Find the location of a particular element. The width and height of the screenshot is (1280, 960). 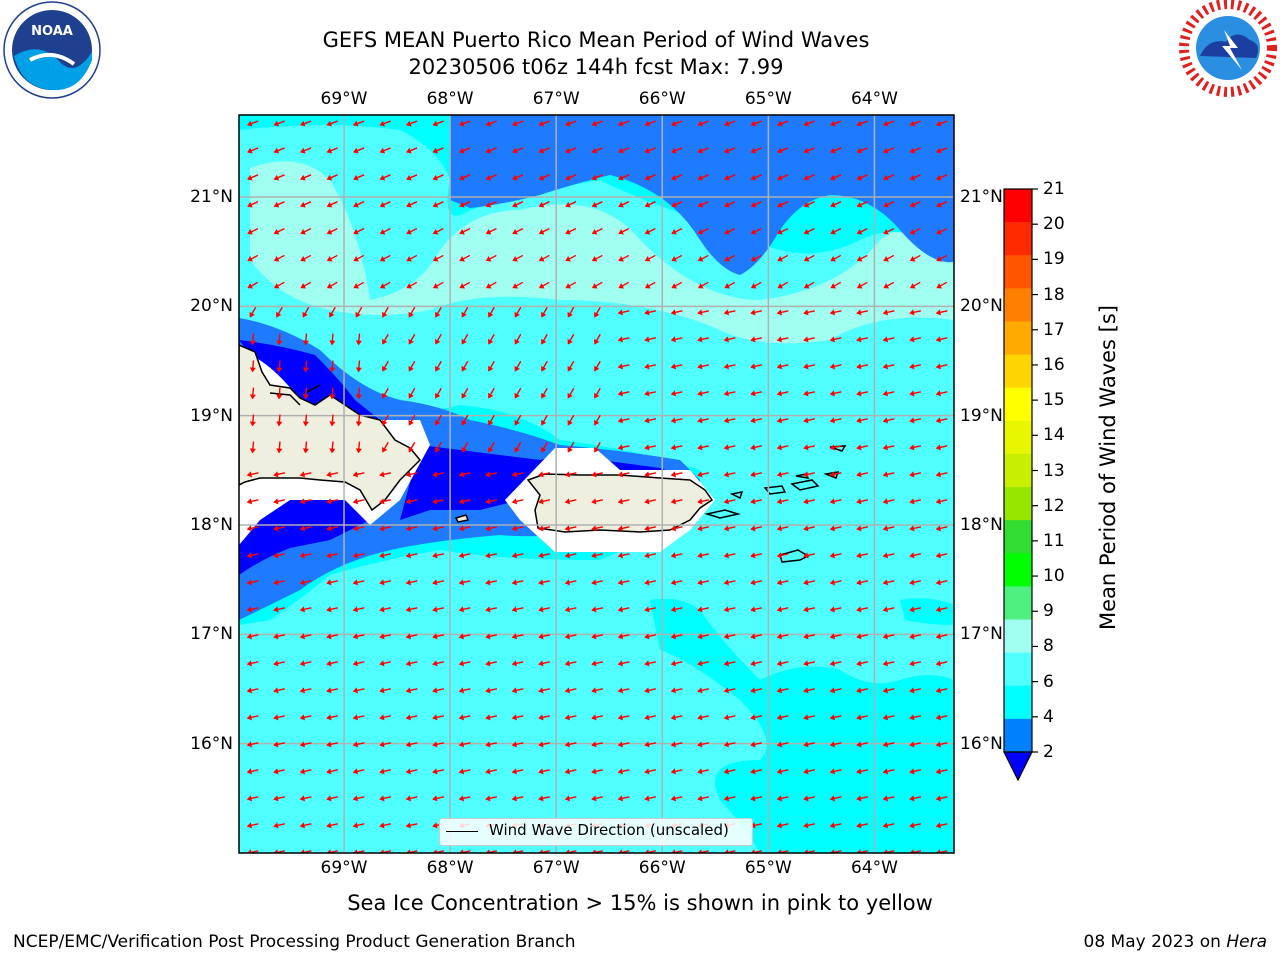

hispaniola-land is located at coordinates (330, 428).